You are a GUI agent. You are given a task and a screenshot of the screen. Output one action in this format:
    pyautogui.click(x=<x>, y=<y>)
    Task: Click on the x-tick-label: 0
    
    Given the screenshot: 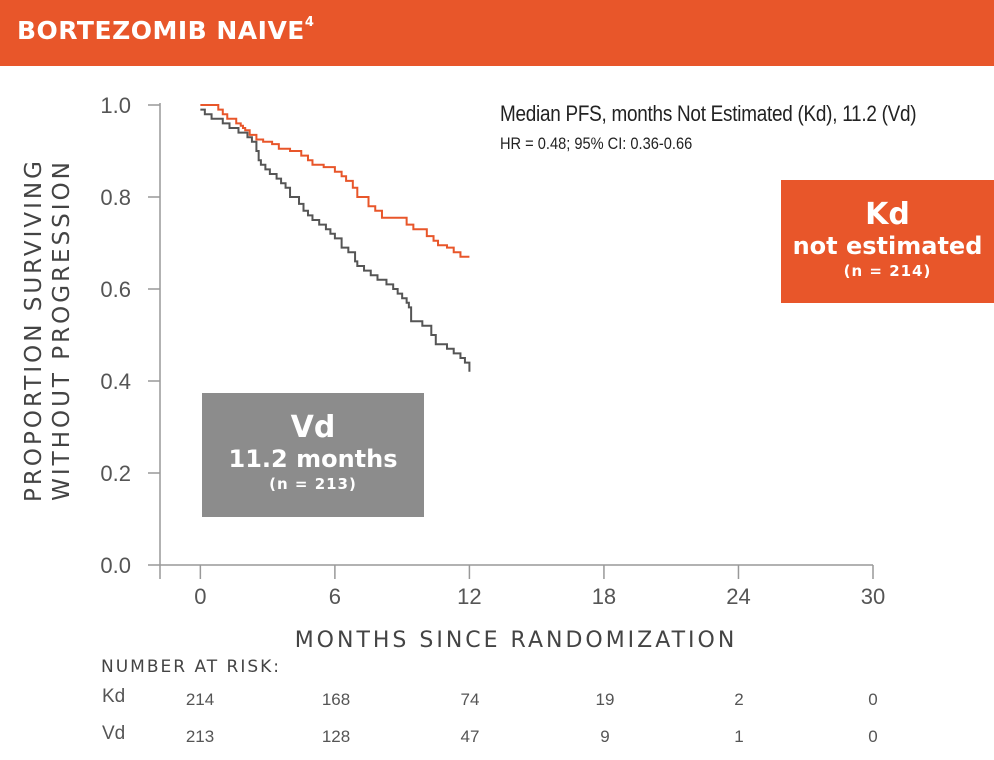 What is the action you would take?
    pyautogui.click(x=200, y=596)
    